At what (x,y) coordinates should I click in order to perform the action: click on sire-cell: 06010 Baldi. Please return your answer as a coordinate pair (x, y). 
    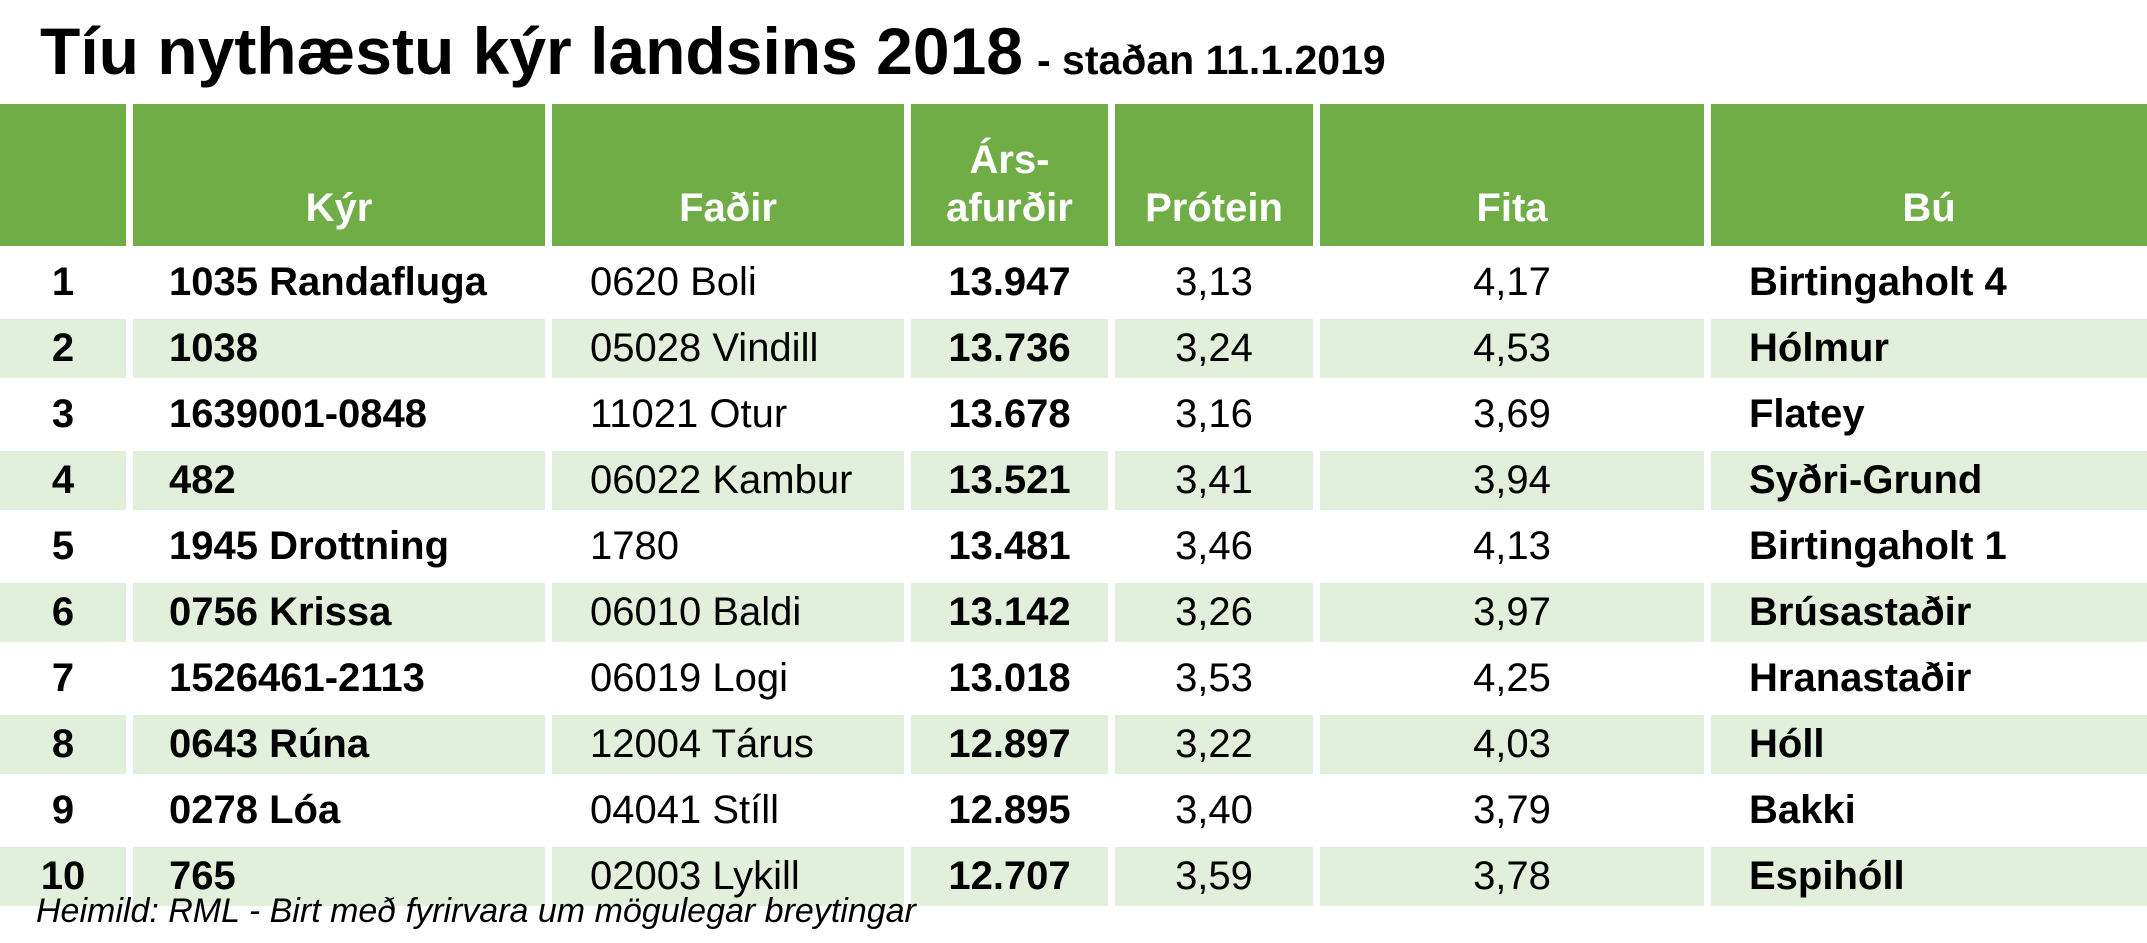
    Looking at the image, I should click on (728, 612).